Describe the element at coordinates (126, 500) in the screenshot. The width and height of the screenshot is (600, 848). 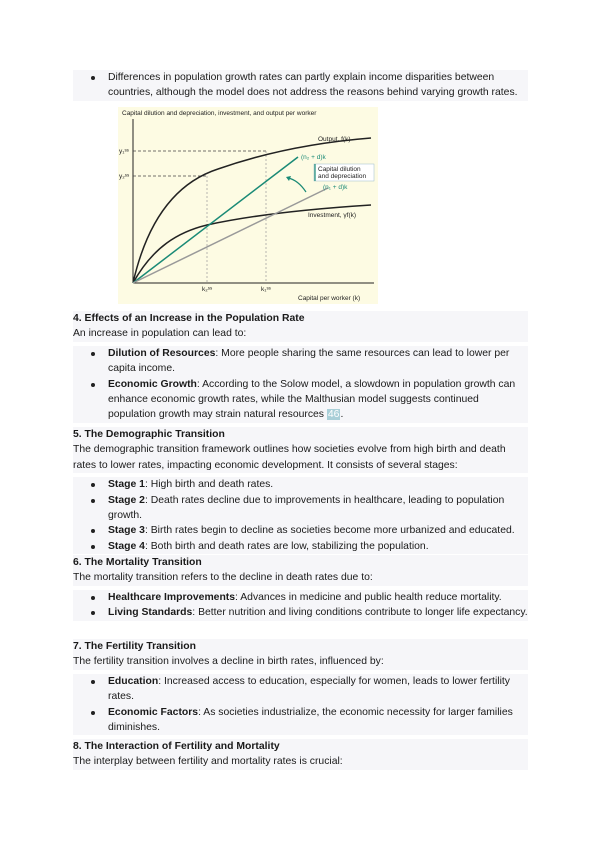
I see `item-term: Stage 2` at that location.